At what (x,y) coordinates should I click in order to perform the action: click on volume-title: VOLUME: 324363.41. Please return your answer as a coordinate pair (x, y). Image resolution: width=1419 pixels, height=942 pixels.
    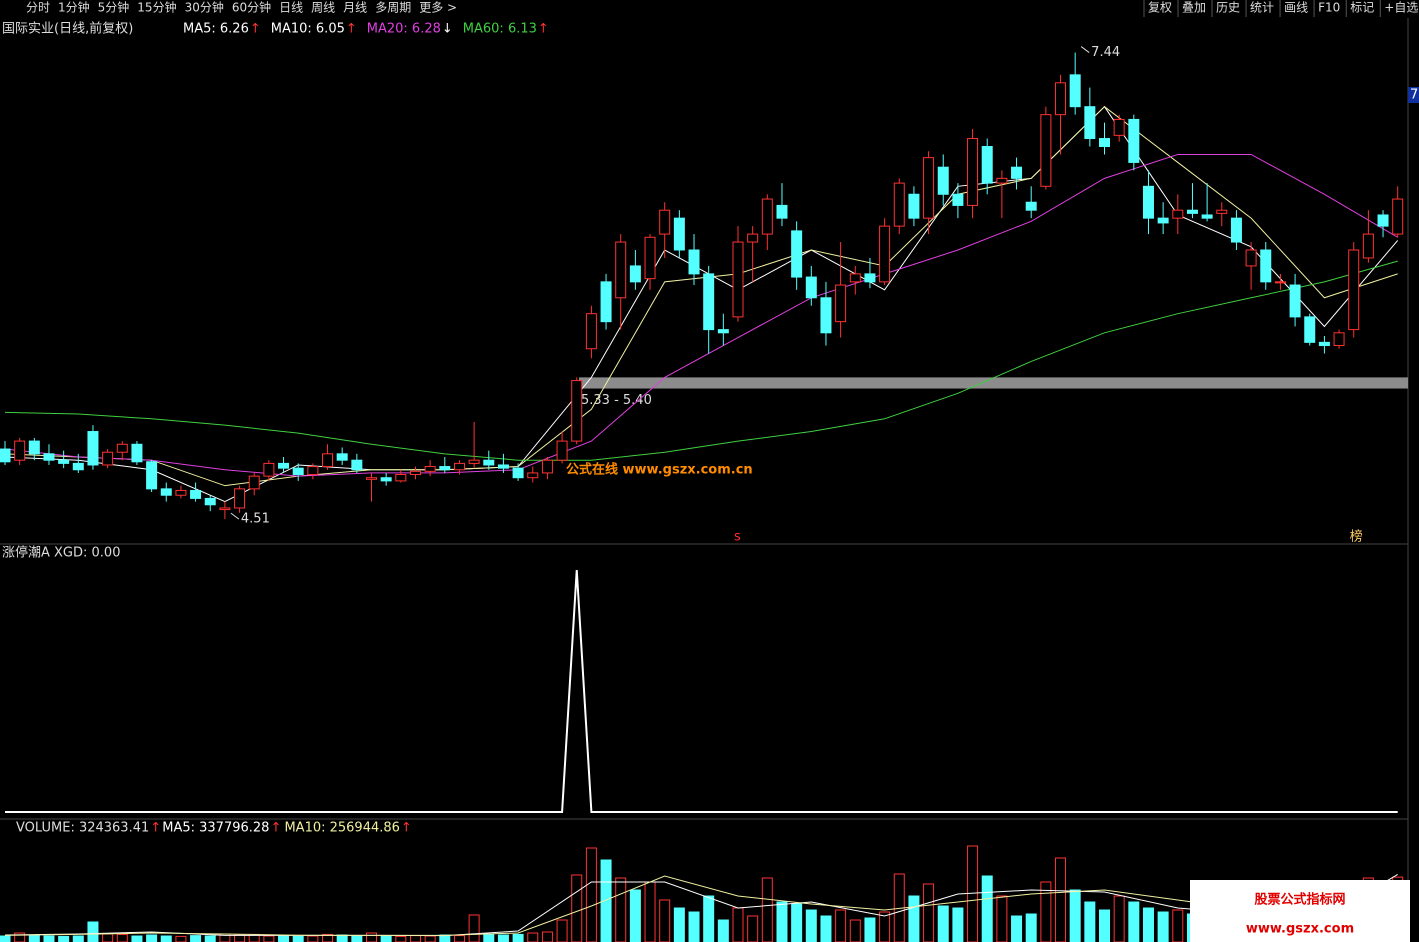
    Looking at the image, I should click on (82, 828).